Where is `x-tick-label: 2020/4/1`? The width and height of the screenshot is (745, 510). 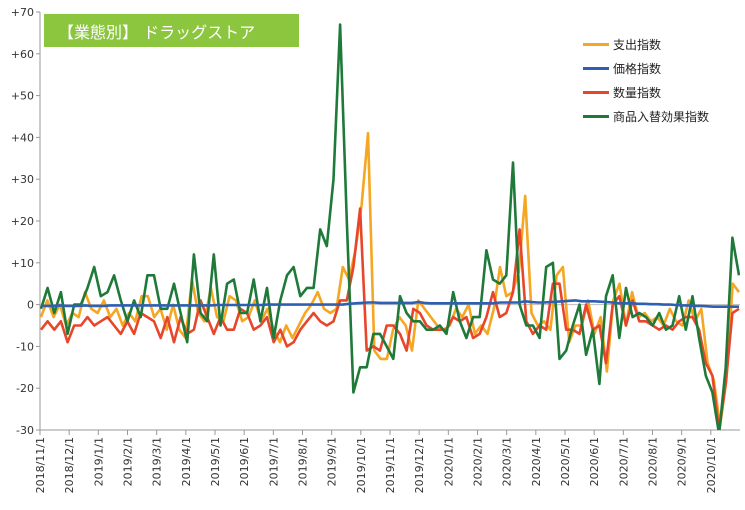 x-tick-label: 2020/4/1 is located at coordinates (536, 461).